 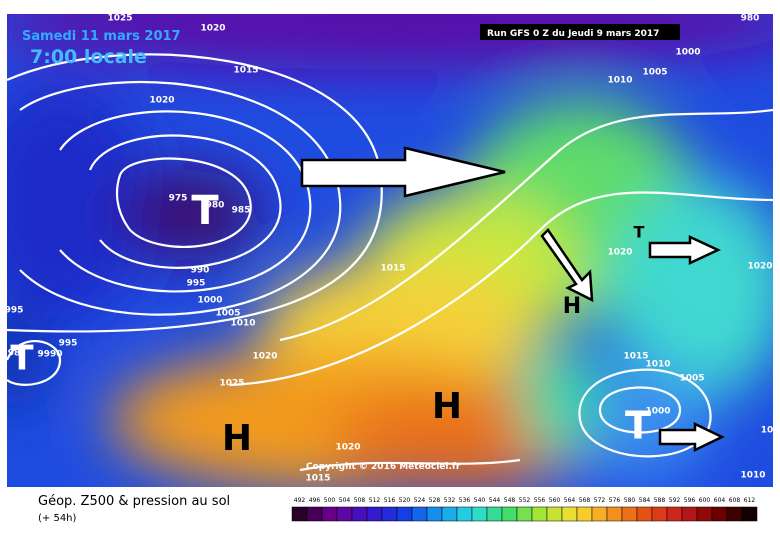 I want to click on scale-label: 500, so click(x=330, y=500).